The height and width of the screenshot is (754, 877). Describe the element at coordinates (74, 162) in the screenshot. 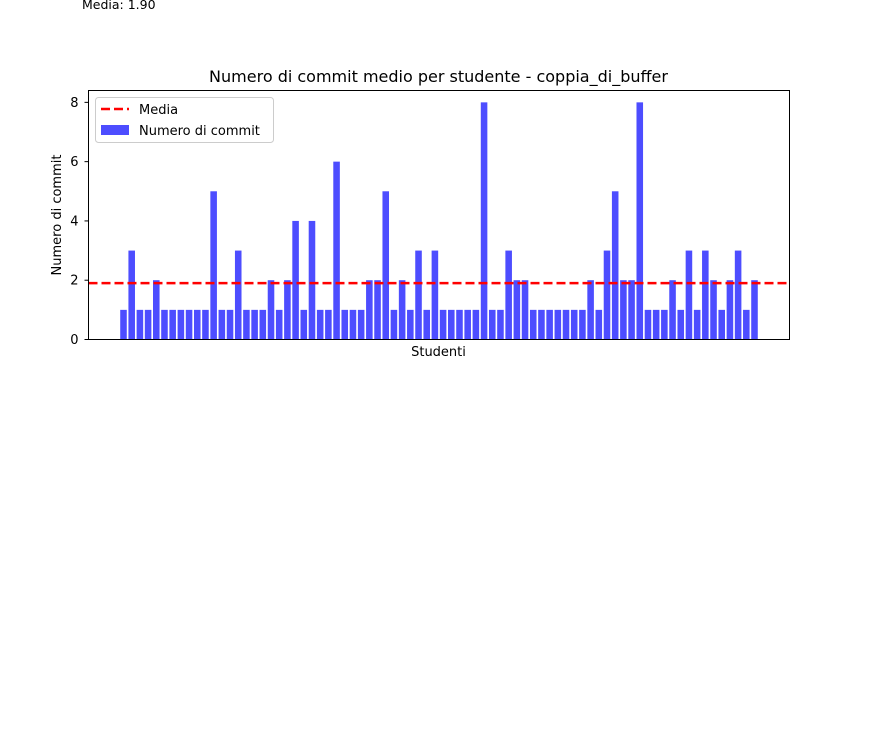

I see `y-tick-label: 6` at that location.